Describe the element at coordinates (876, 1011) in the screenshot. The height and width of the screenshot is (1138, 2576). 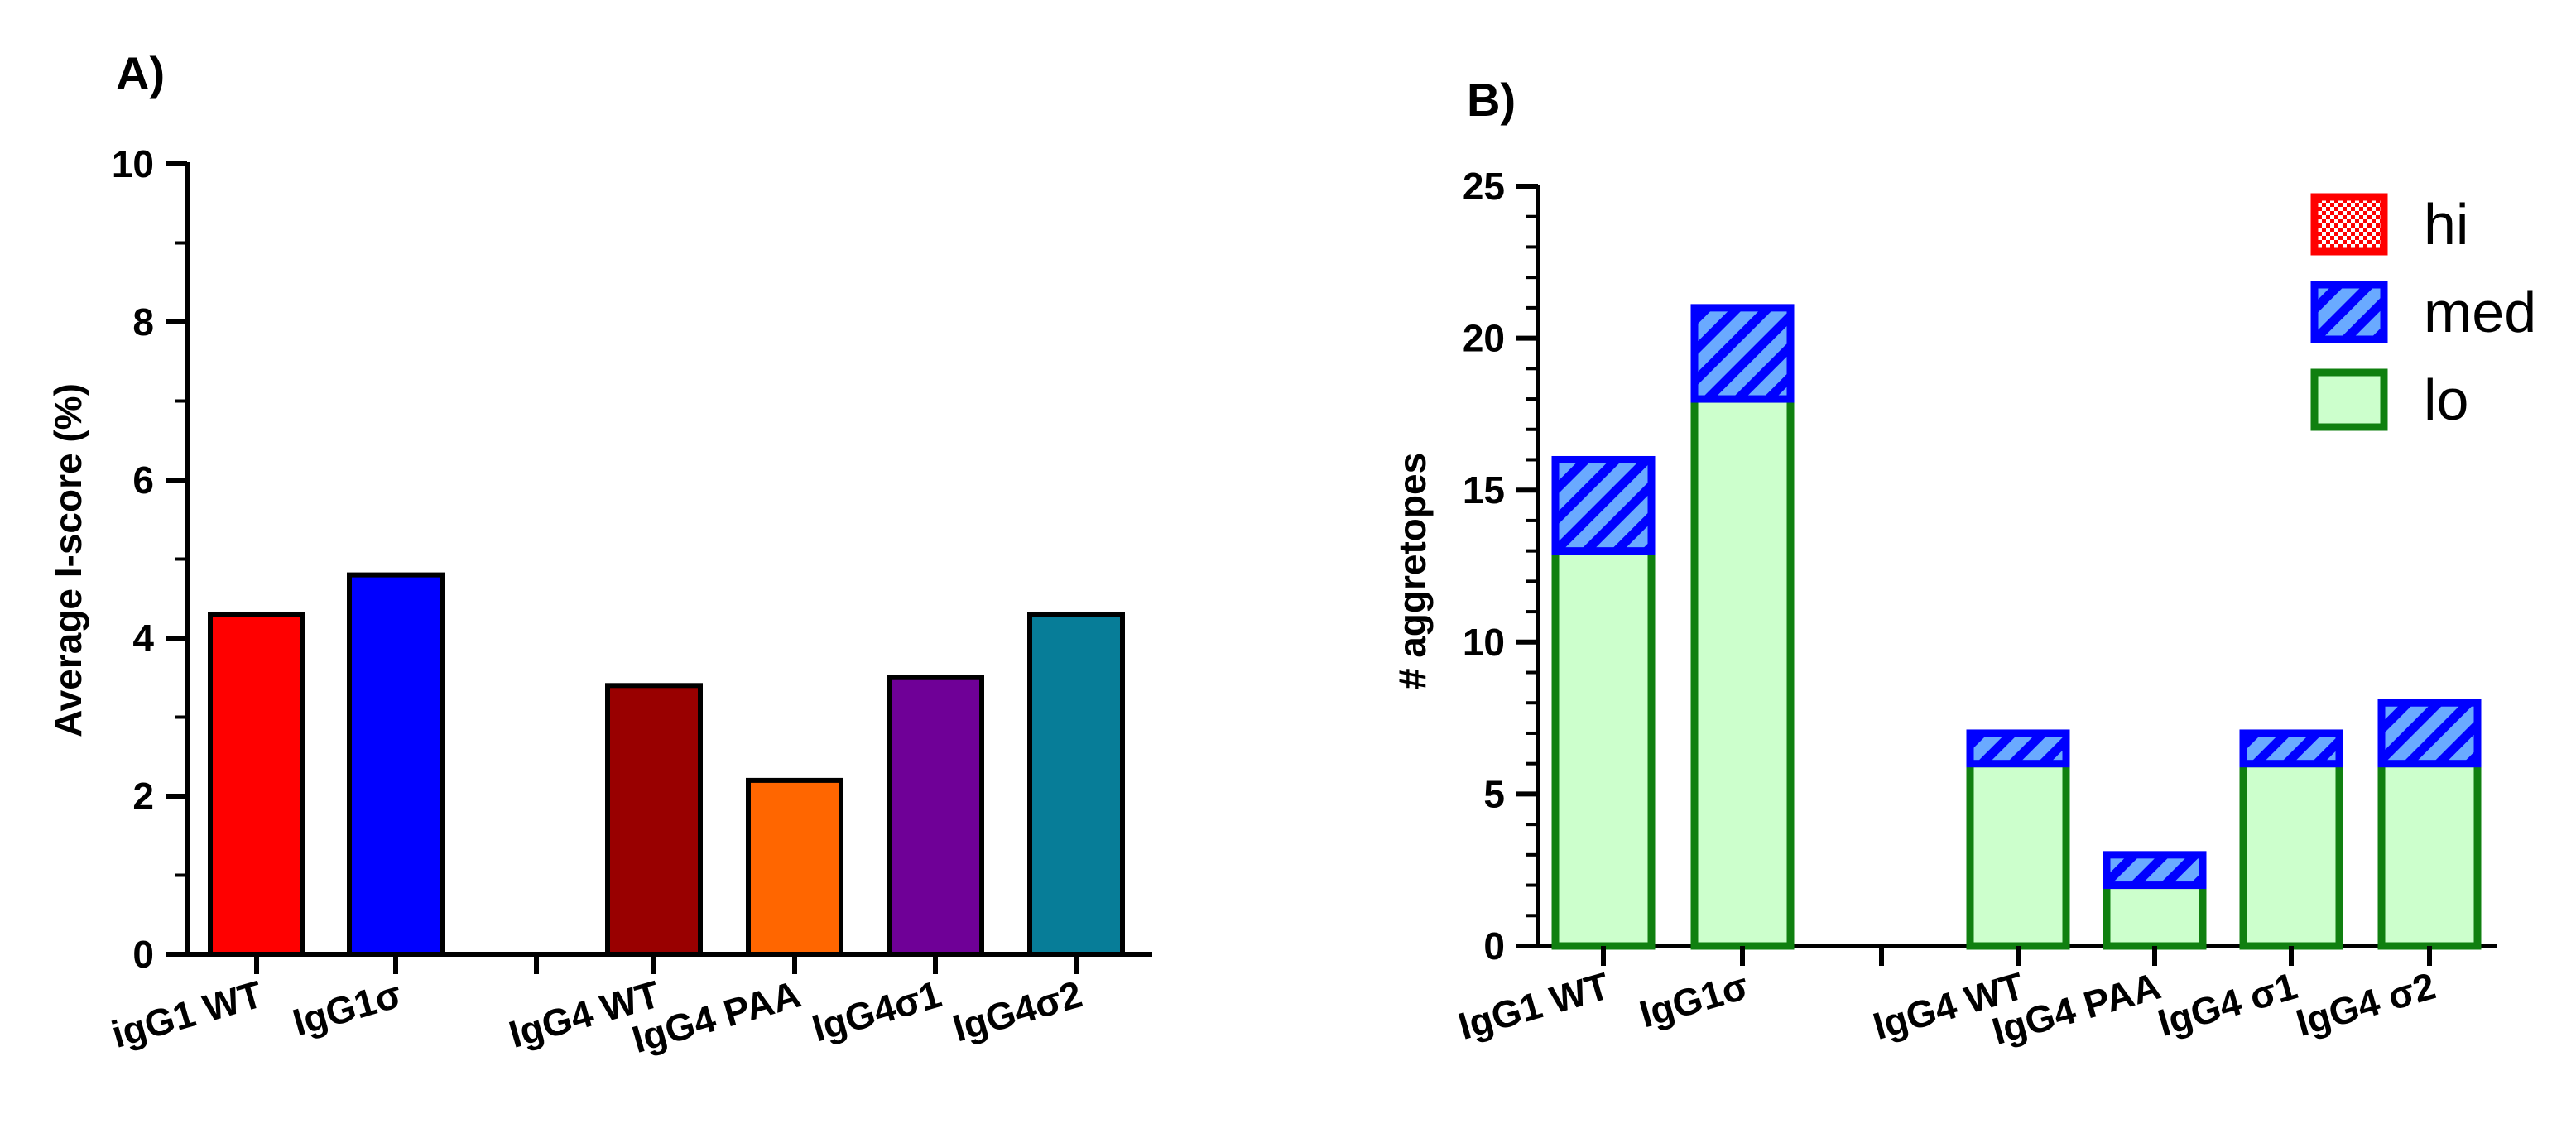
I see `panel-a-x-tick-label-igg4sigma1: IgG4σ1` at that location.